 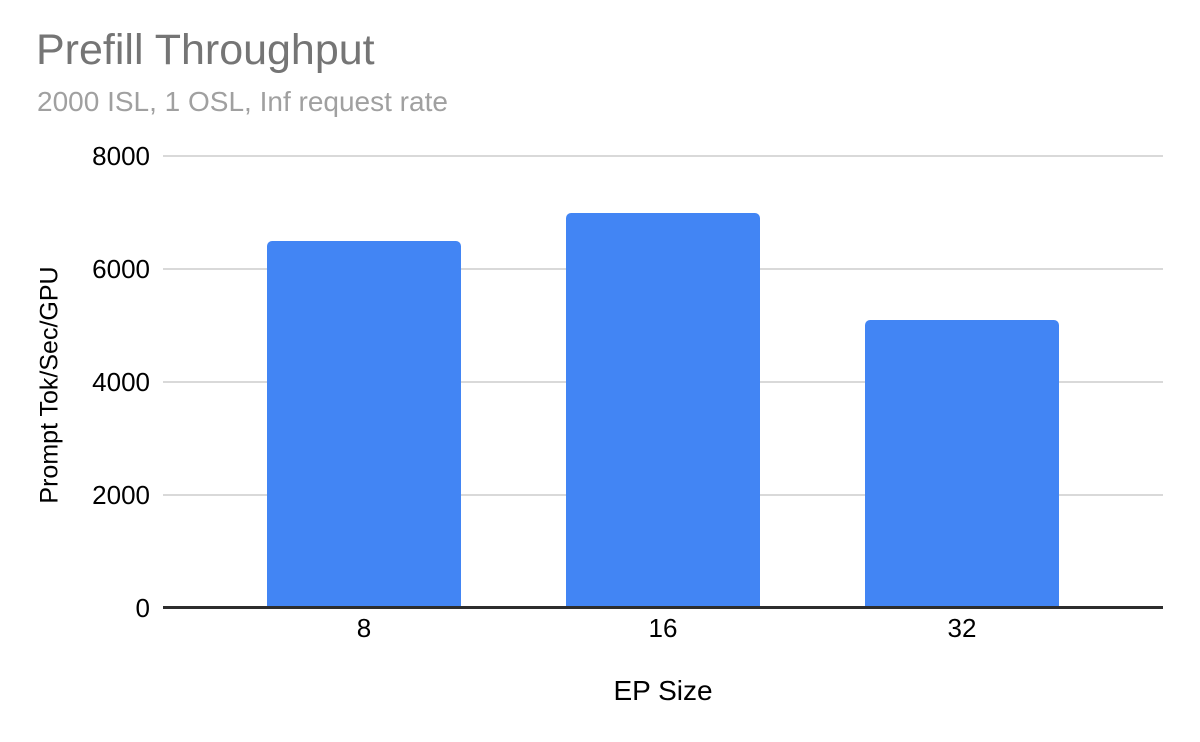 What do you see at coordinates (242, 101) in the screenshot?
I see `chart-subtitle: 2000 ISL, 1 OSL, Inf request rate` at bounding box center [242, 101].